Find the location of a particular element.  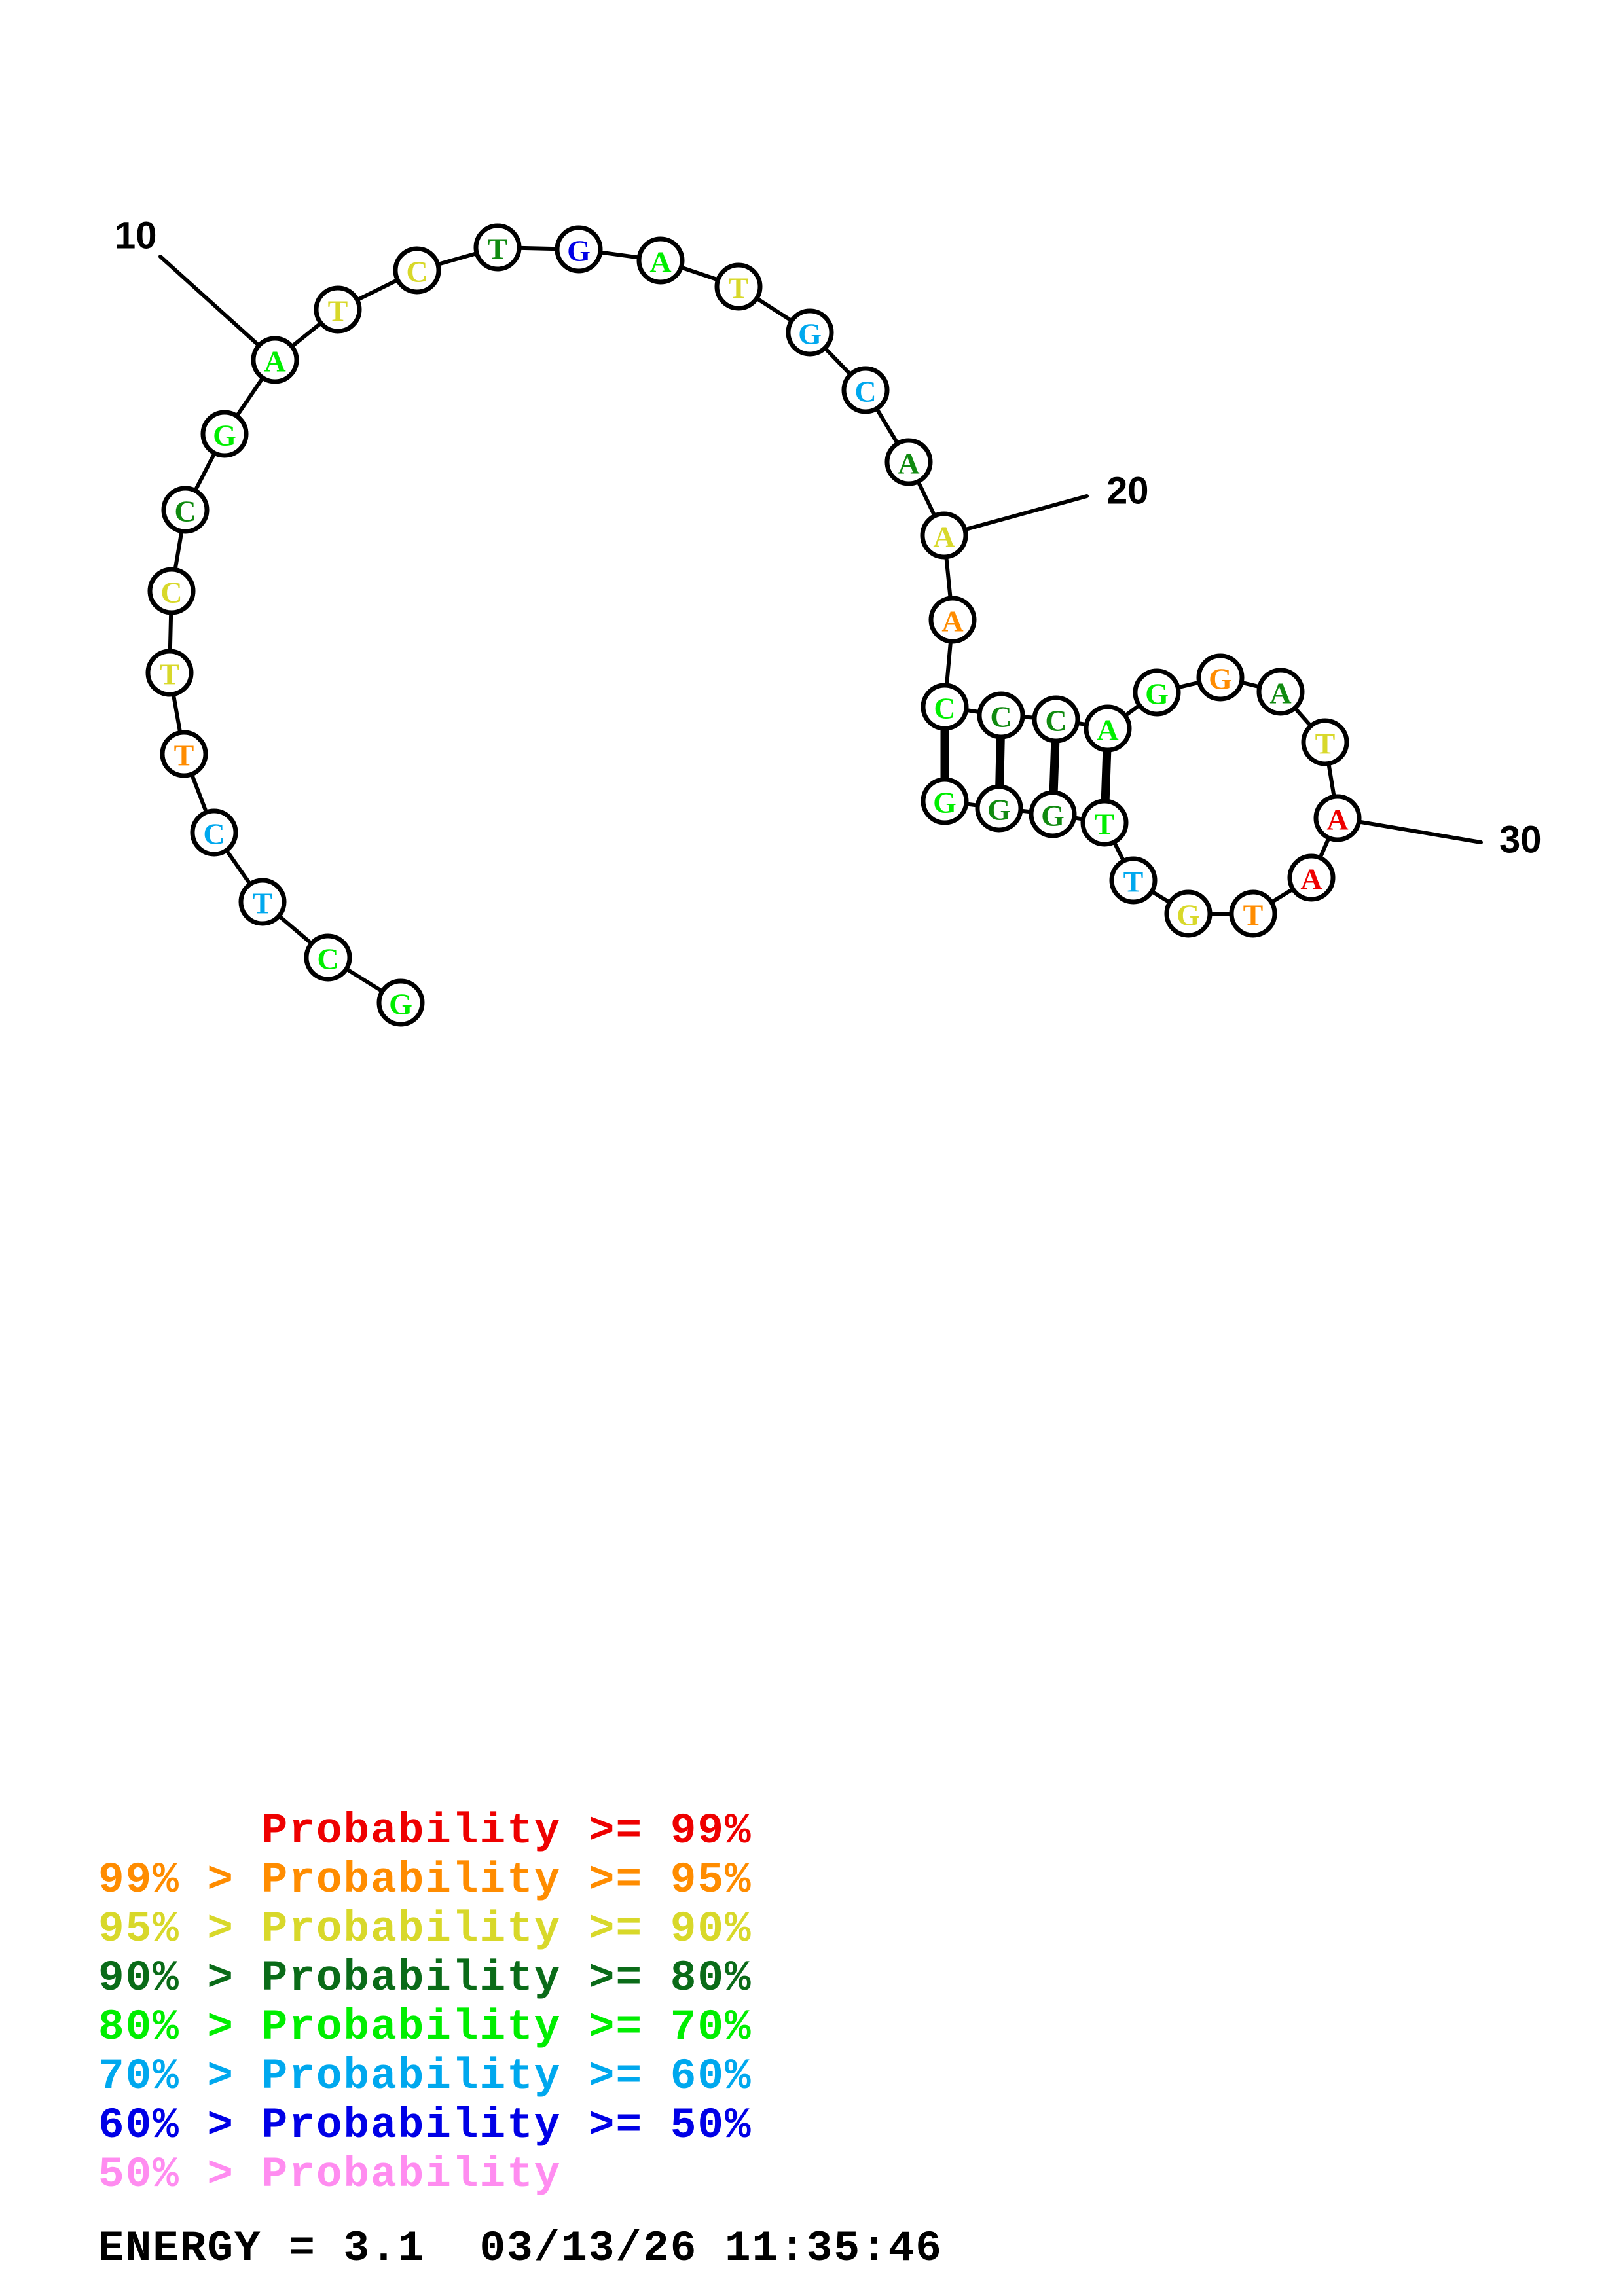

nucleotide-26-G: G is located at coordinates (1157, 692).